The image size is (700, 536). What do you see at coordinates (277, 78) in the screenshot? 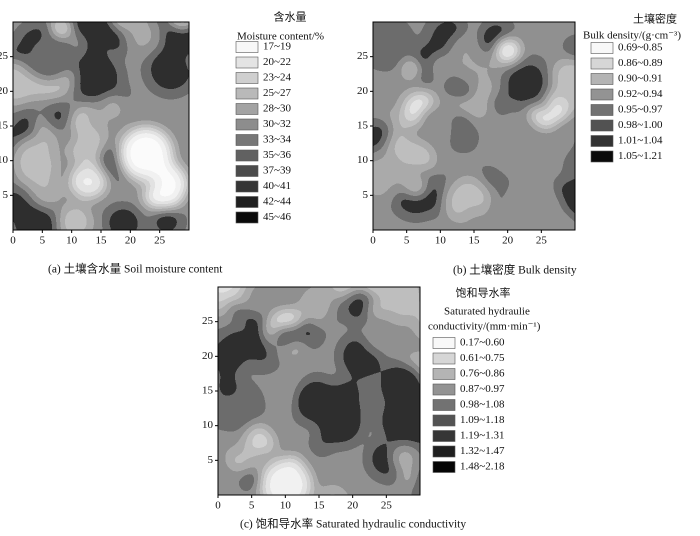
I see `legend-label: 23~24` at bounding box center [277, 78].